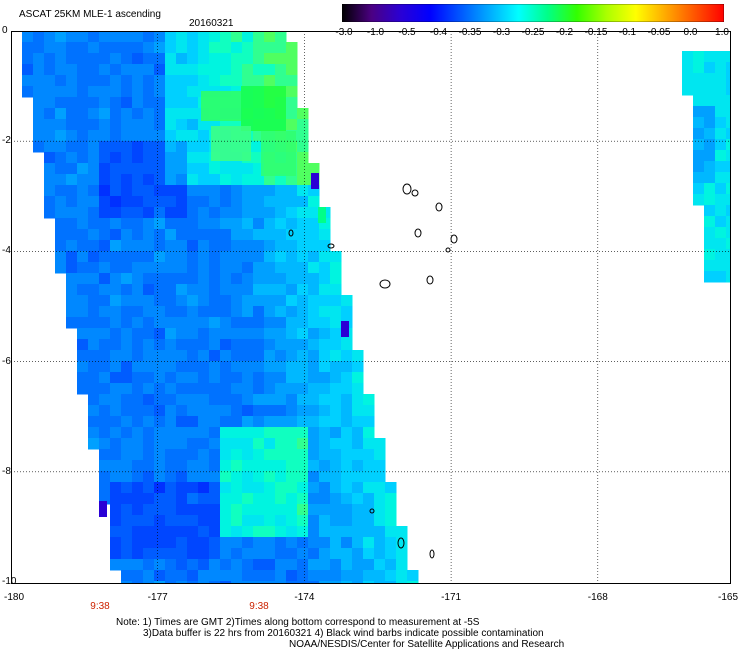 The image size is (740, 650). What do you see at coordinates (6, 361) in the screenshot?
I see `latitude-label: -6` at bounding box center [6, 361].